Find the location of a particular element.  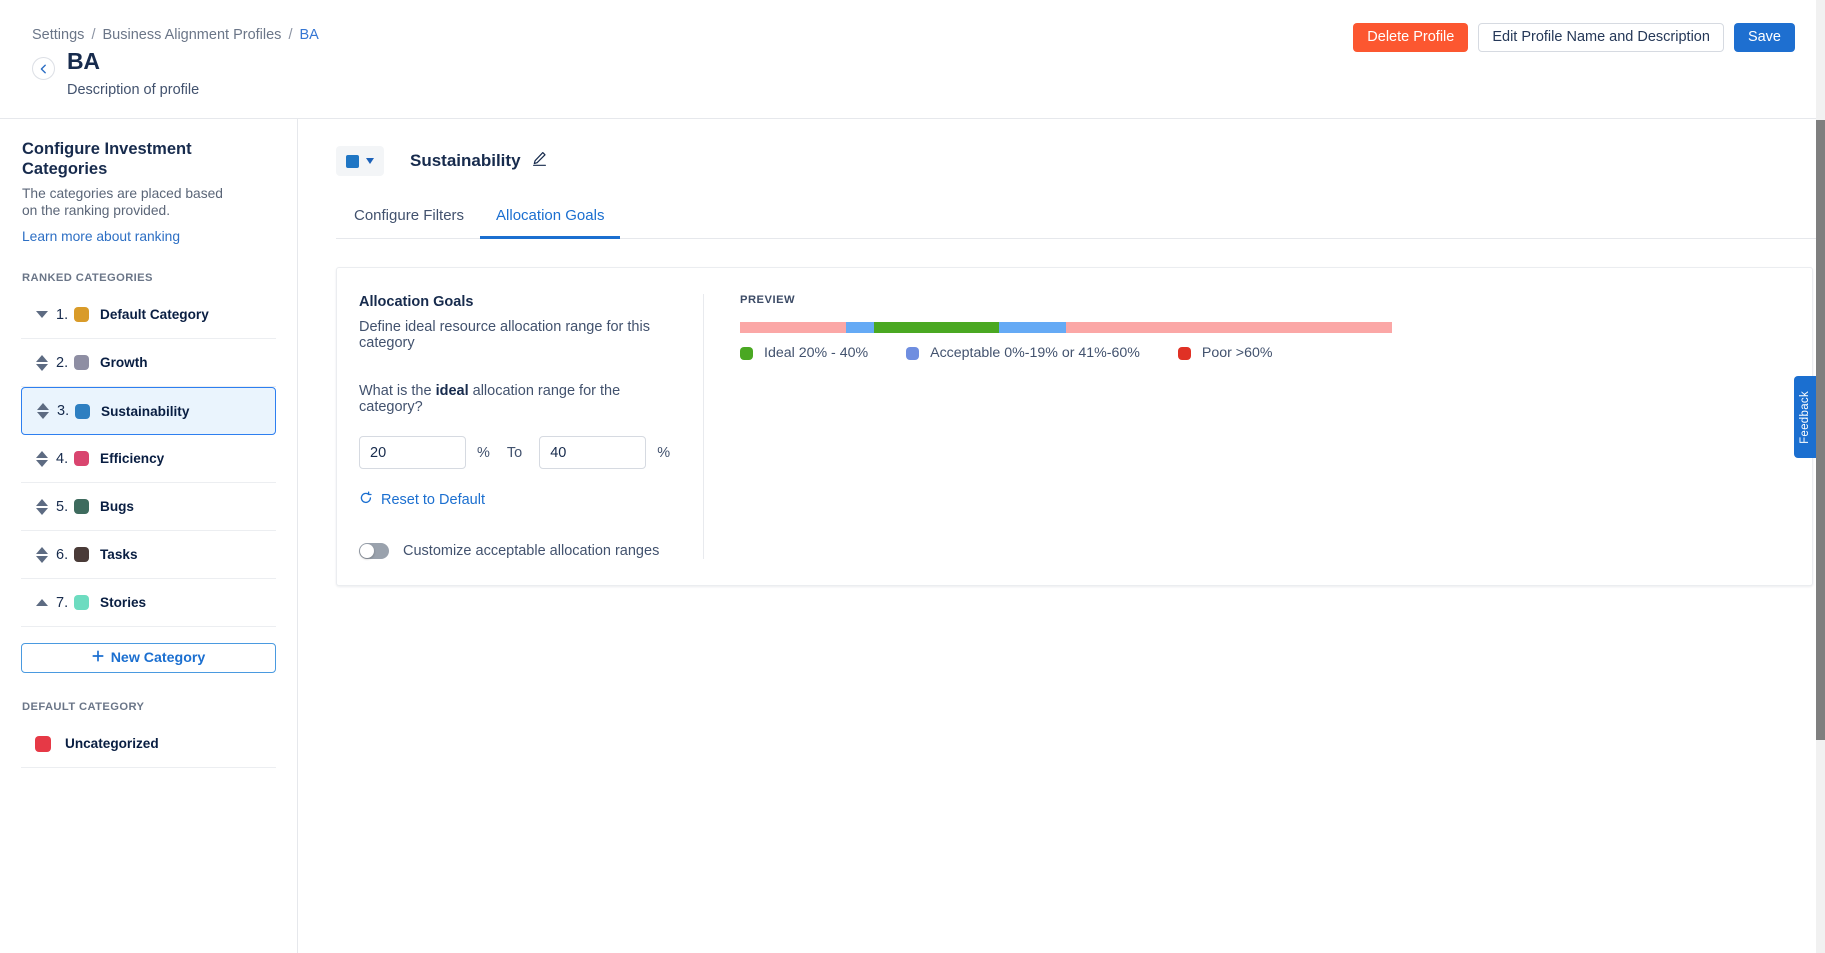

preview-segment-poor-high is located at coordinates (1228, 327).